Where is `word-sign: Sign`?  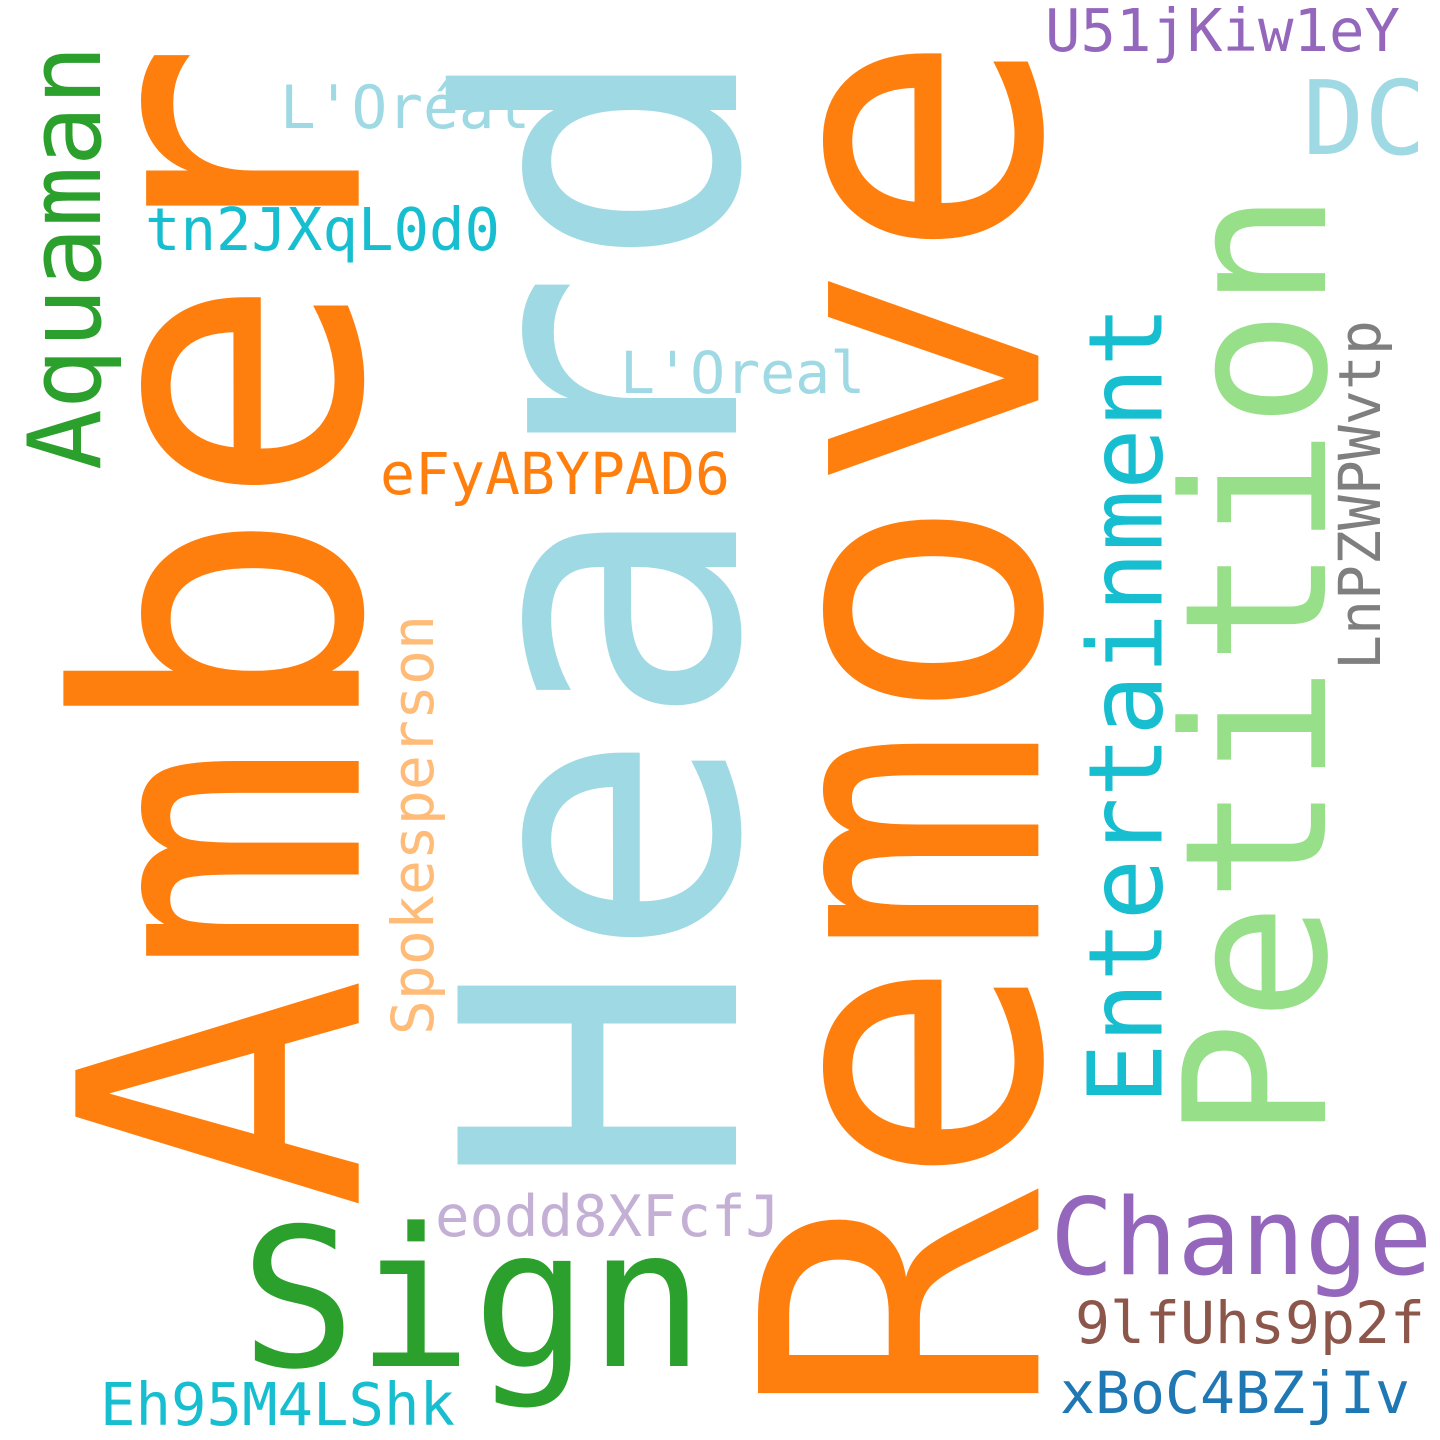
word-sign: Sign is located at coordinates (472, 1299).